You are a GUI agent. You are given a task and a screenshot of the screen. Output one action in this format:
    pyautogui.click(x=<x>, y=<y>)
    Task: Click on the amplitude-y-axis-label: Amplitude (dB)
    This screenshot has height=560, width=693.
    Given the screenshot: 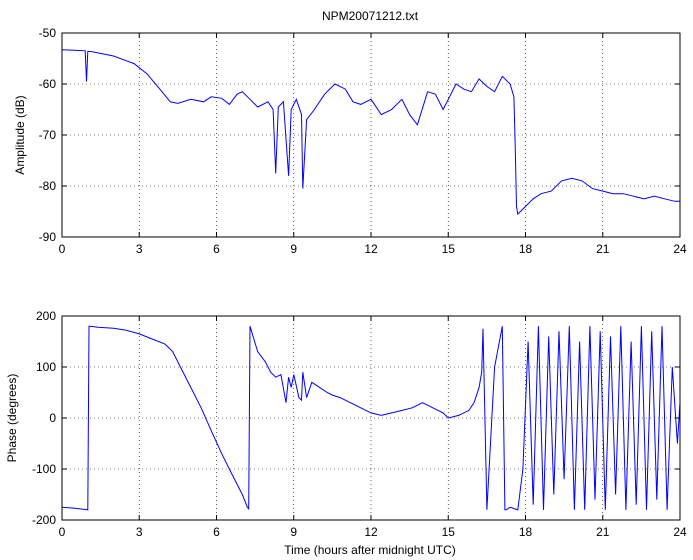 What is the action you would take?
    pyautogui.click(x=20, y=134)
    